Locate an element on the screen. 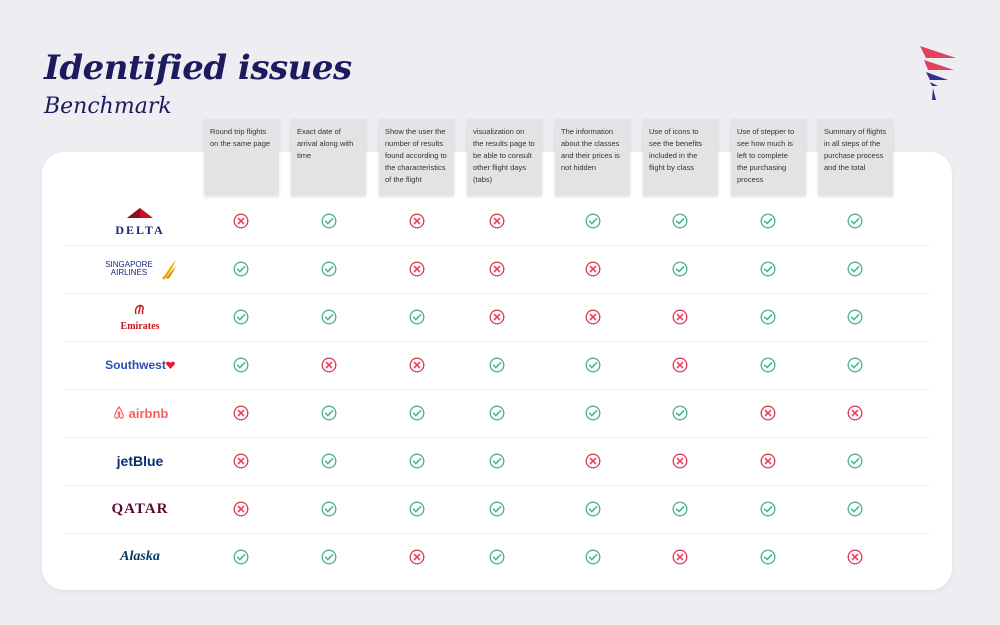  logo-text: SINGAPORE AIRLINES is located at coordinates (129, 268).